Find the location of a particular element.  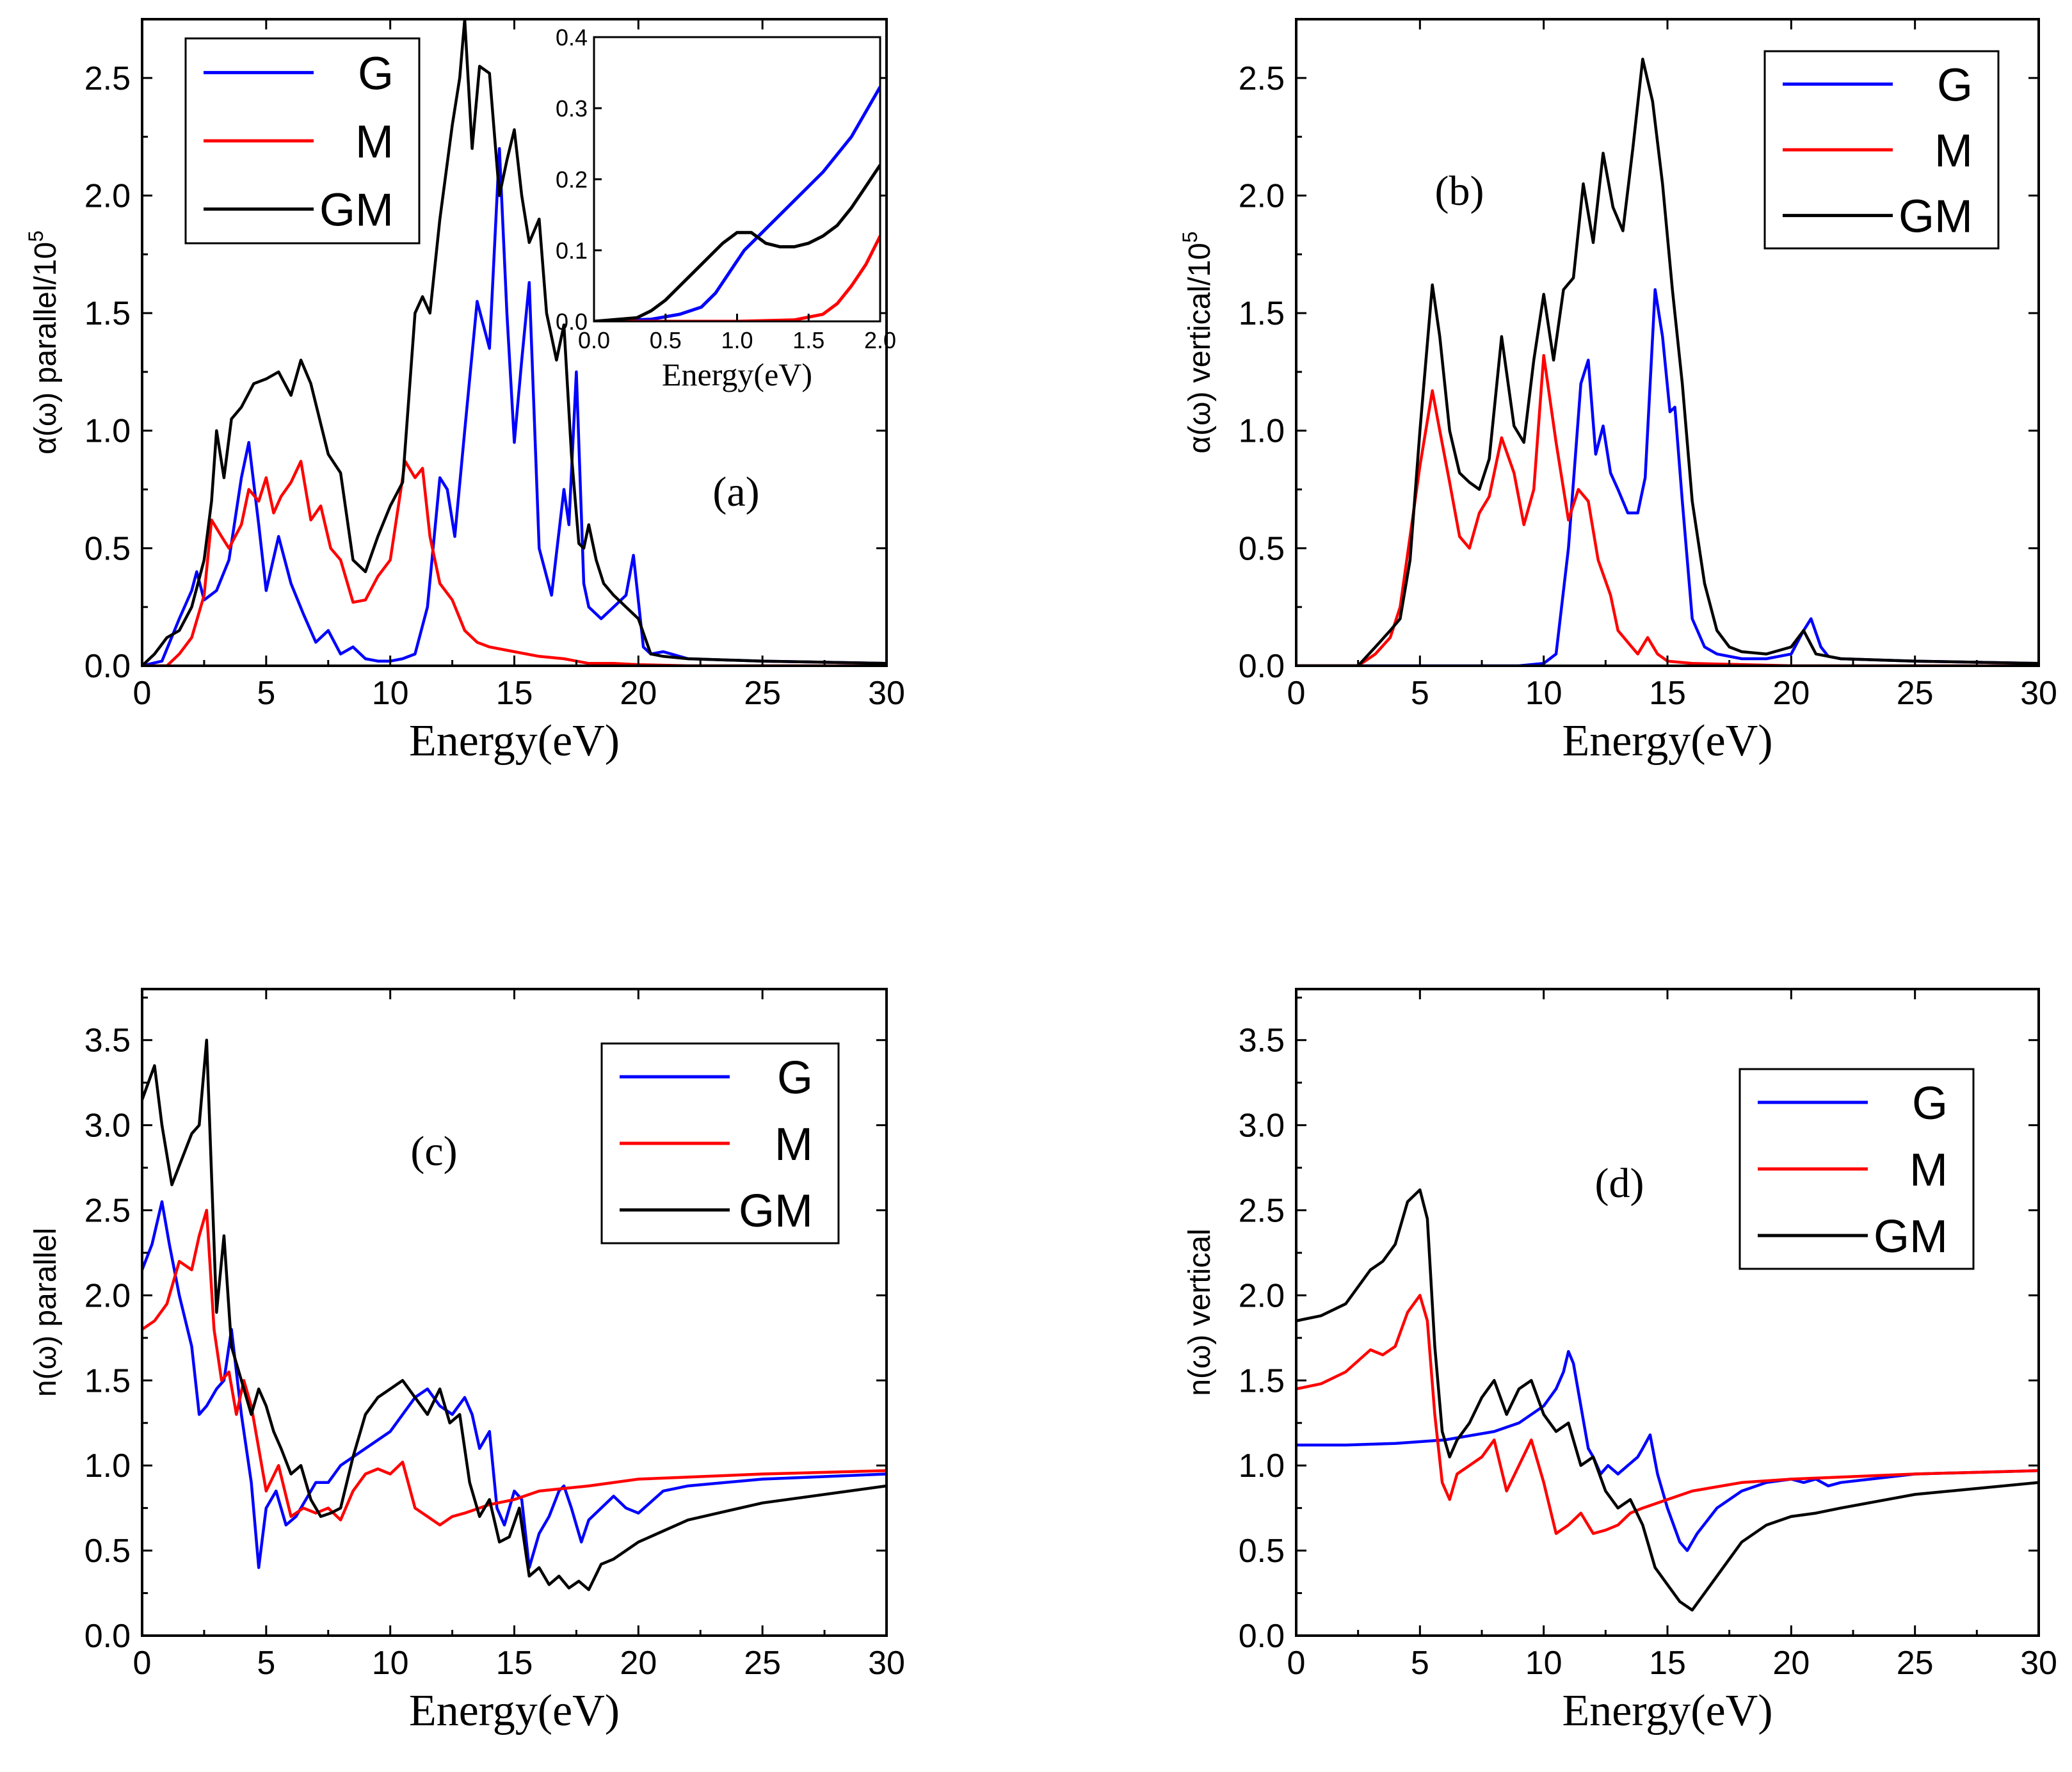

inset-series-GM-line is located at coordinates (737, 243).